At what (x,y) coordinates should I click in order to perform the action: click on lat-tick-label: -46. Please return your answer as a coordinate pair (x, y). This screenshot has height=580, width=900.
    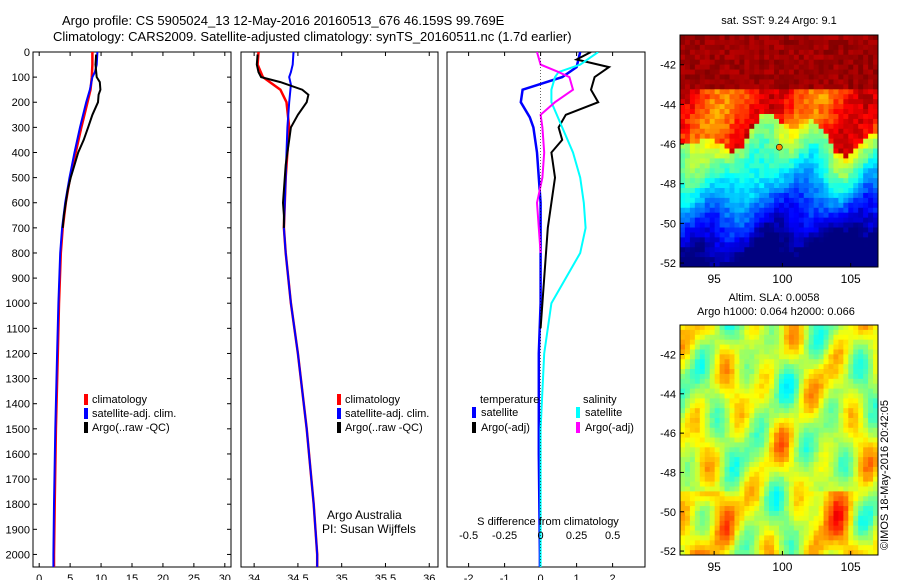
    Looking at the image, I should click on (668, 145).